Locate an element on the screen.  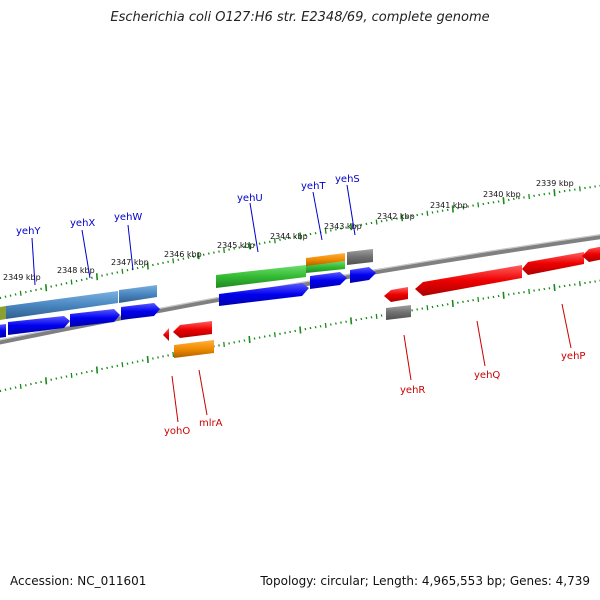
gene-label-yohO: yohO is located at coordinates (177, 431).